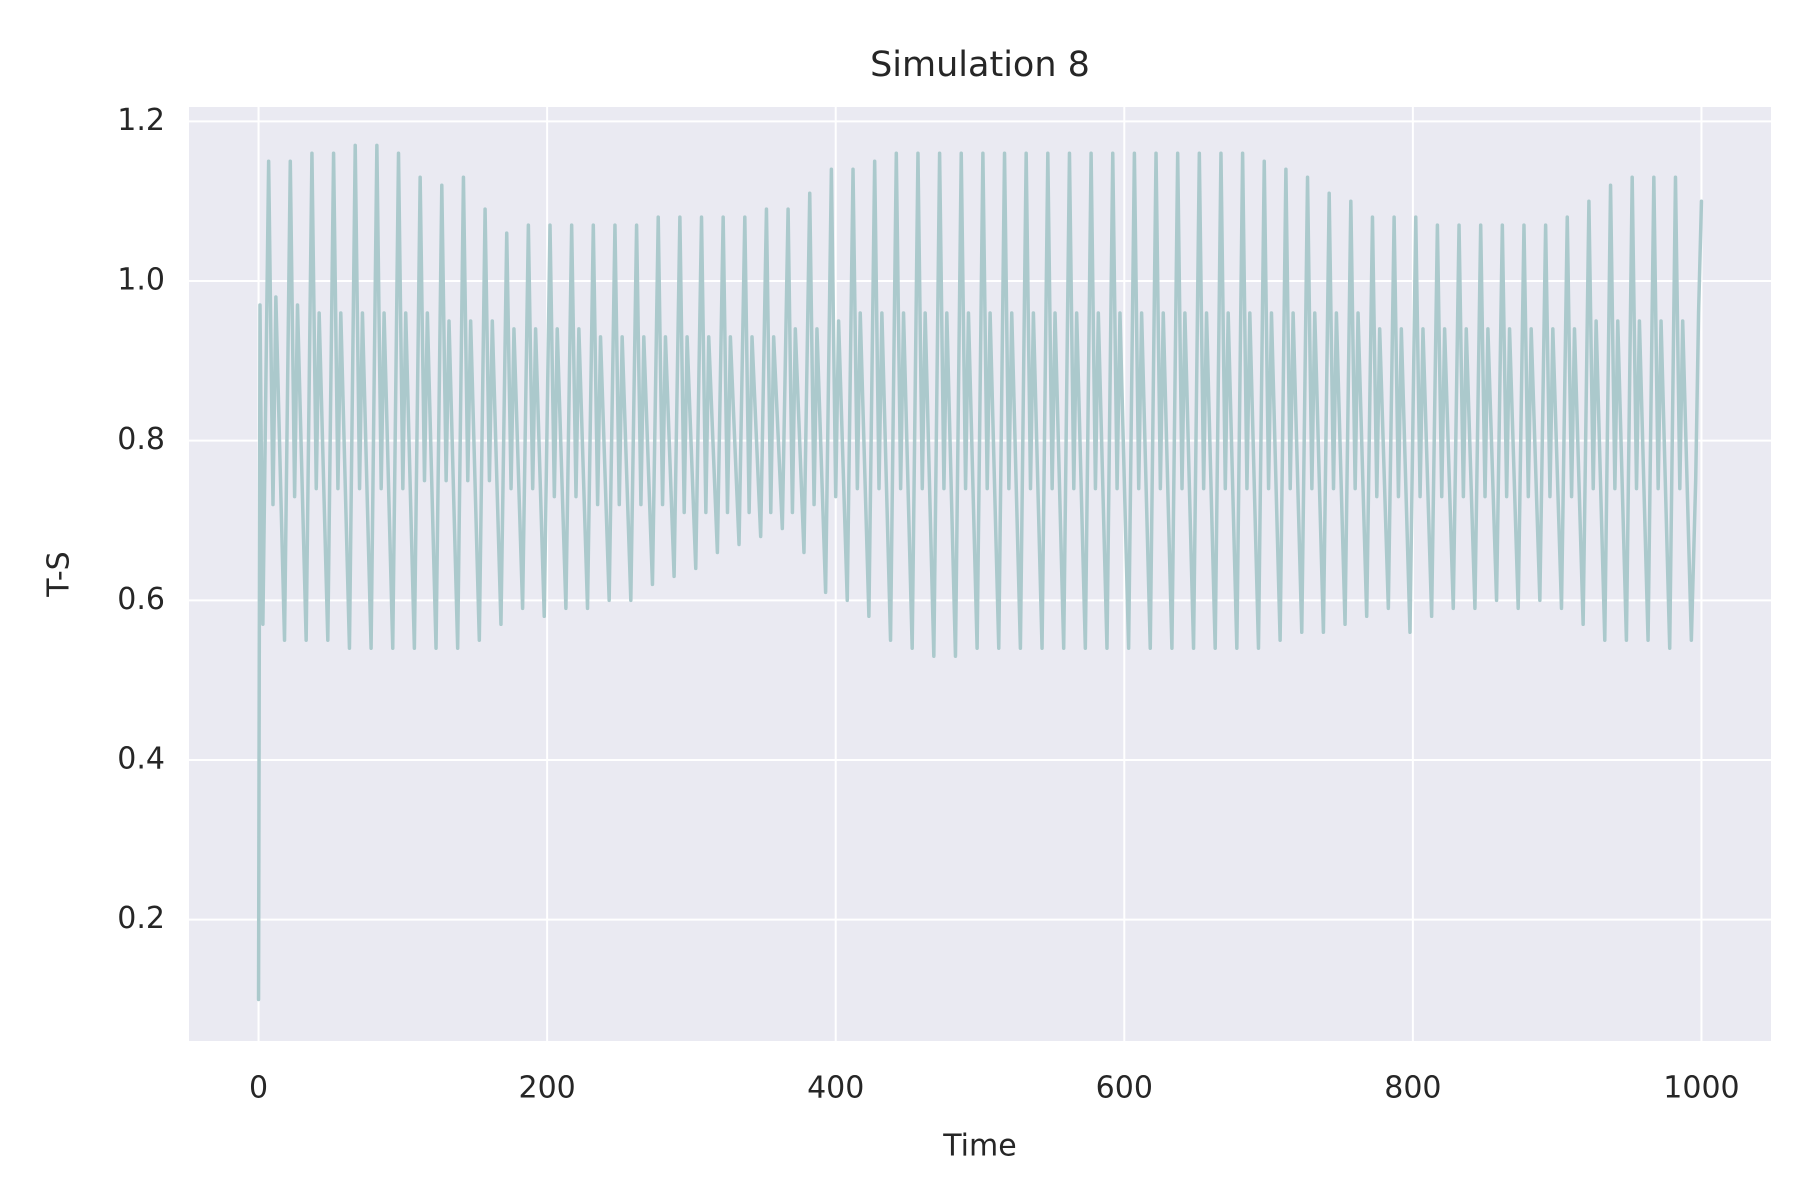 The height and width of the screenshot is (1200, 1800). Describe the element at coordinates (141, 918) in the screenshot. I see `y-tick-label: 0.2` at that location.